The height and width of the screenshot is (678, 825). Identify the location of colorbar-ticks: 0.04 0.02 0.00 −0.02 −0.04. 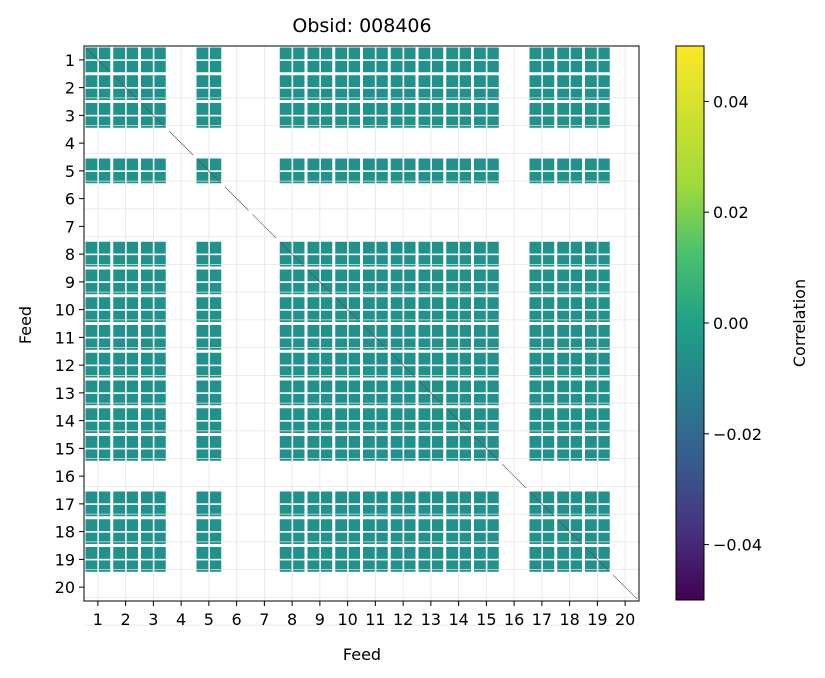
(733, 323).